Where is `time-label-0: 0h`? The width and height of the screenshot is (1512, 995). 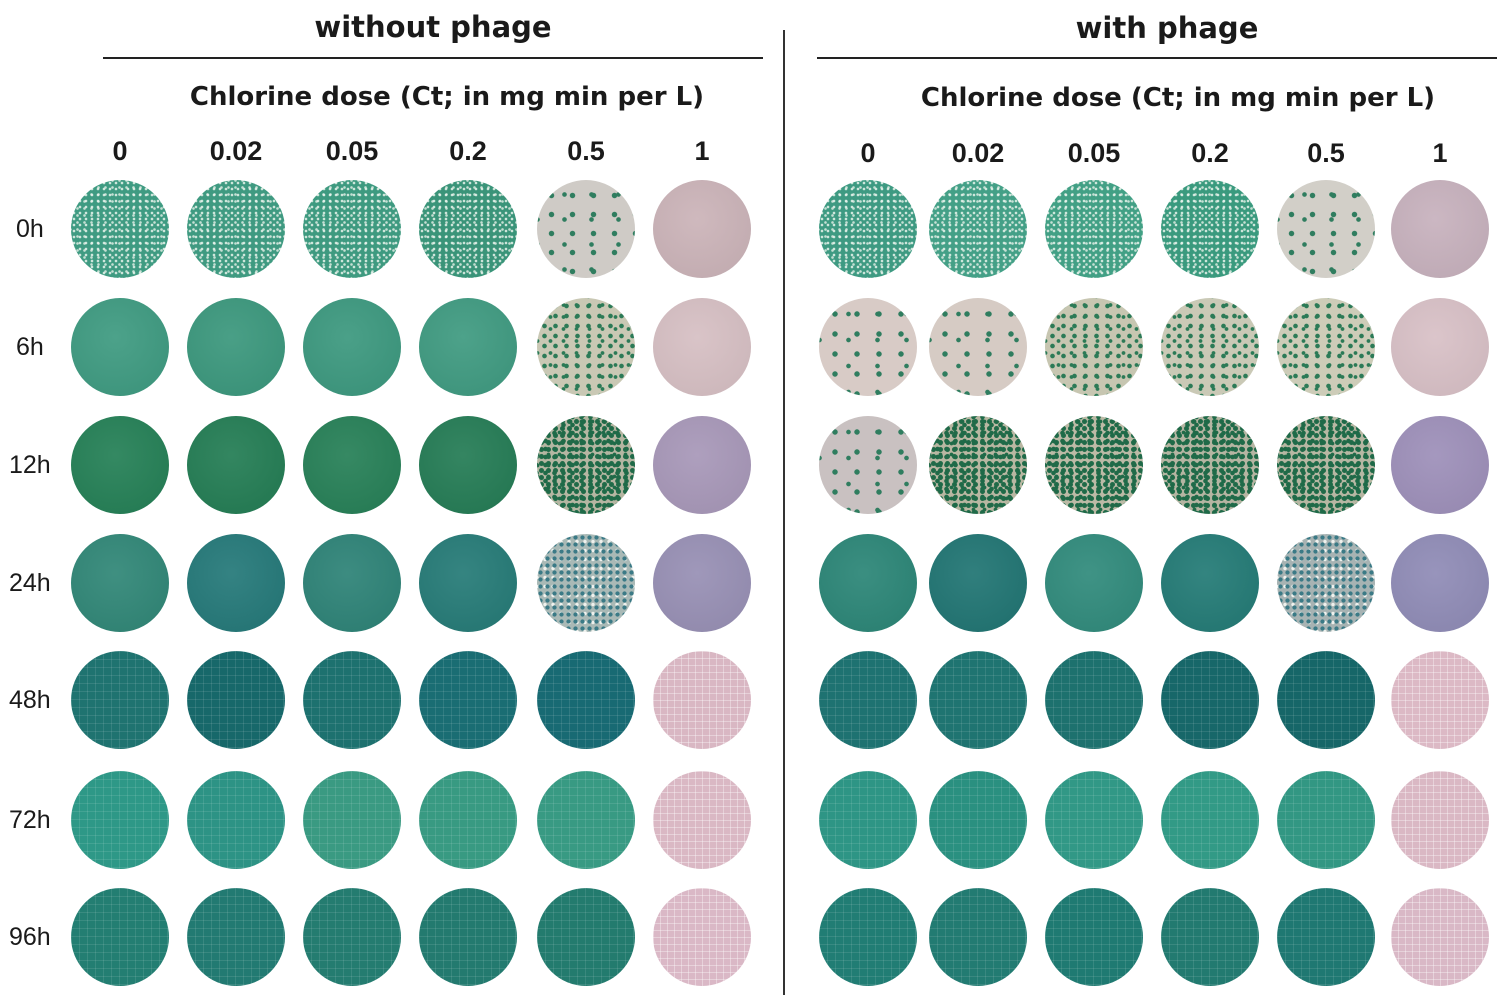 time-label-0: 0h is located at coordinates (30, 229).